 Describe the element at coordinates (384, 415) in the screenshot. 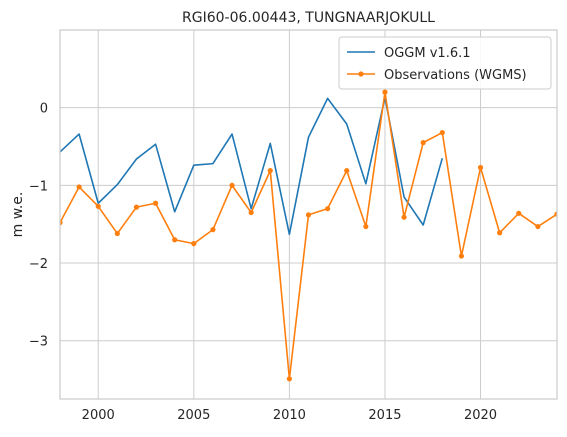

I see `x-tick-label: 2015` at that location.